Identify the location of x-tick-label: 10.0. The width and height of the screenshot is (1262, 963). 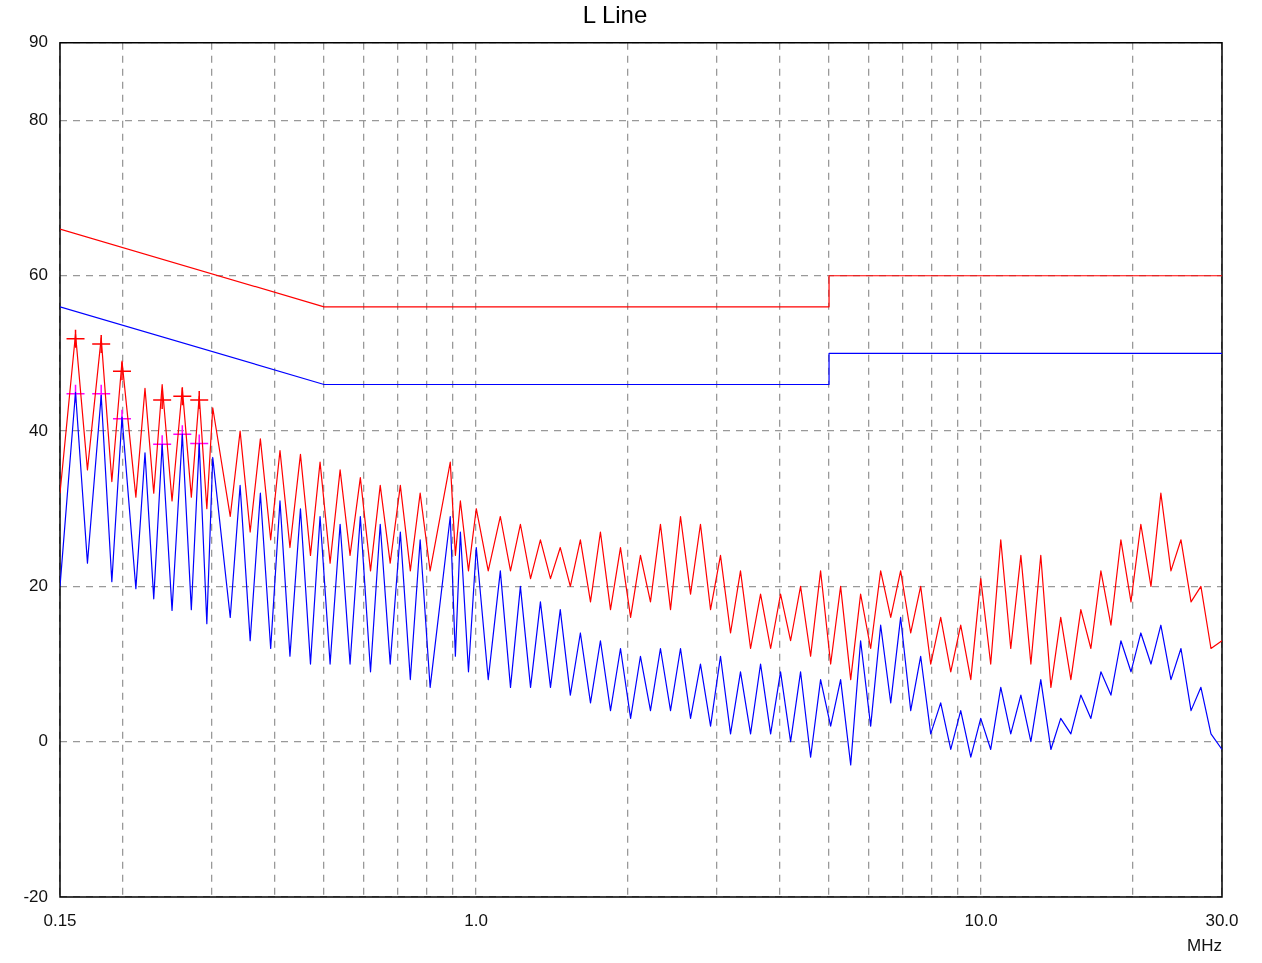
(981, 920).